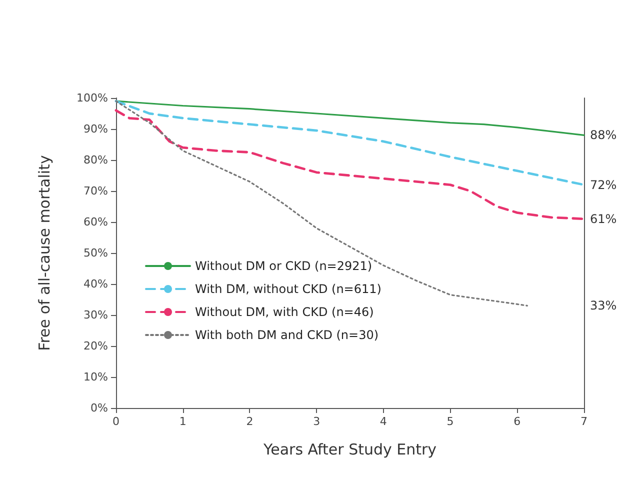 The width and height of the screenshot is (635, 478). Describe the element at coordinates (450, 421) in the screenshot. I see `x-tick-label: 5` at that location.